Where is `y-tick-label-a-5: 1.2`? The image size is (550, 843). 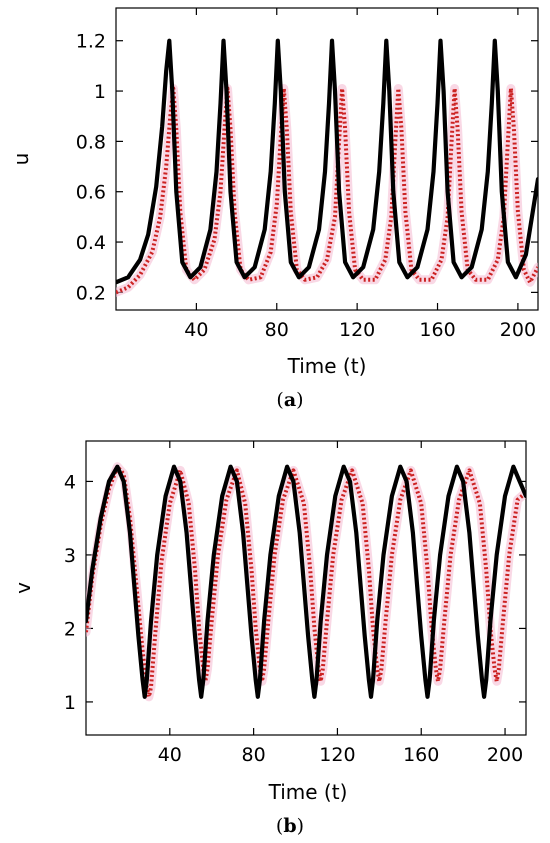 y-tick-label-a-5: 1.2 is located at coordinates (91, 42).